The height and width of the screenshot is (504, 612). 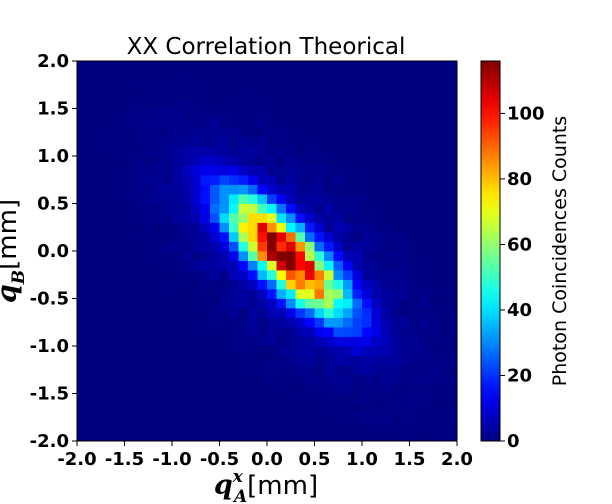 I want to click on y-axis-label-subscript: B, so click(x=19, y=277).